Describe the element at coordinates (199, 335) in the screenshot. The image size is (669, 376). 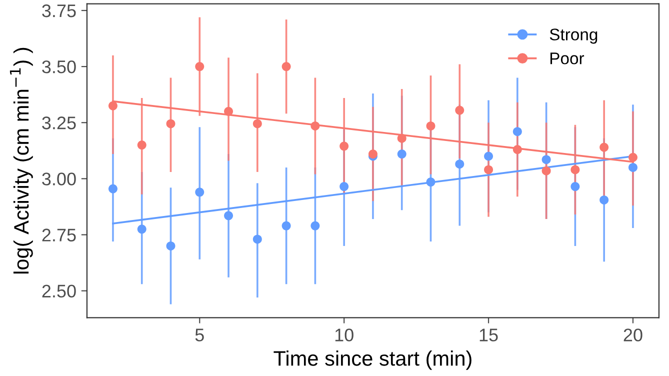
I see `x-tick-label: 5` at that location.